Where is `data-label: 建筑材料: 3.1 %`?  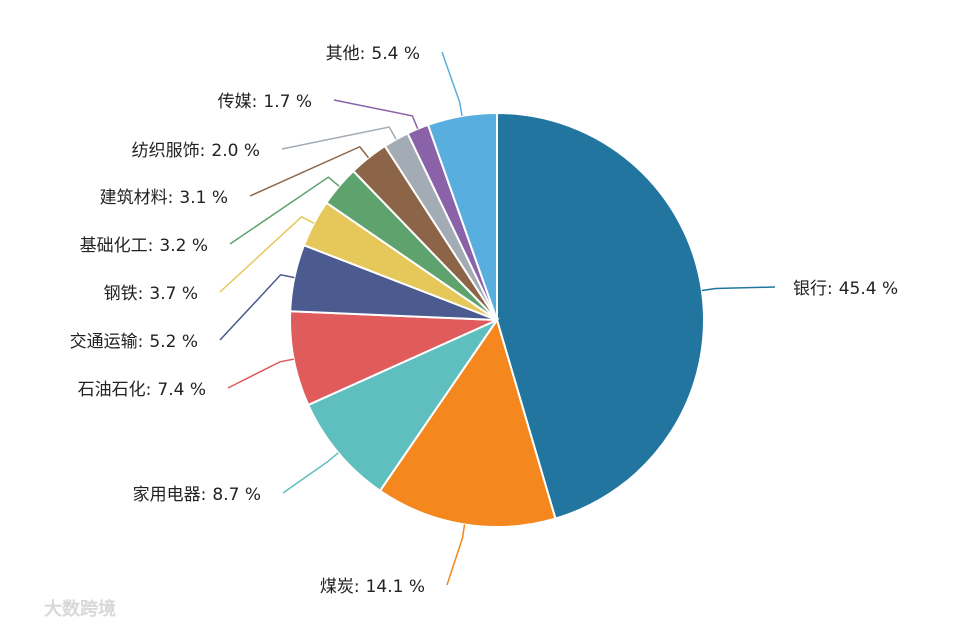 data-label: 建筑材料: 3.1 % is located at coordinates (164, 198).